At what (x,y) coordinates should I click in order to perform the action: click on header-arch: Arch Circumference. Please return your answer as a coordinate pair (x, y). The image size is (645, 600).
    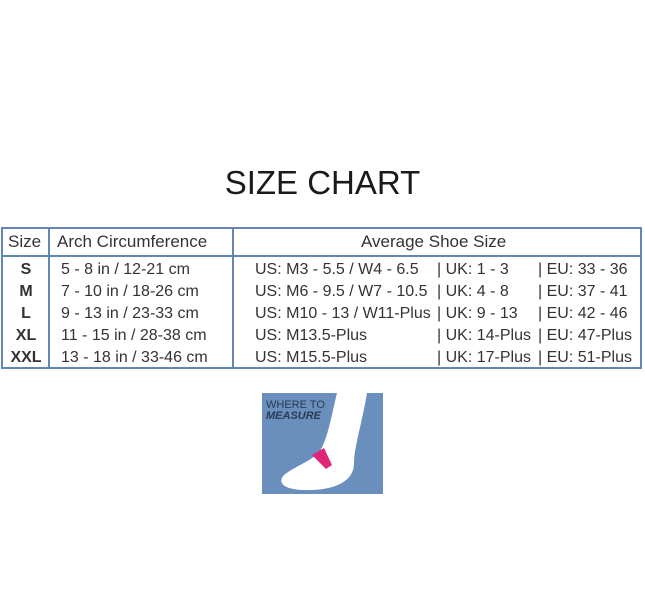
    Looking at the image, I should click on (132, 241).